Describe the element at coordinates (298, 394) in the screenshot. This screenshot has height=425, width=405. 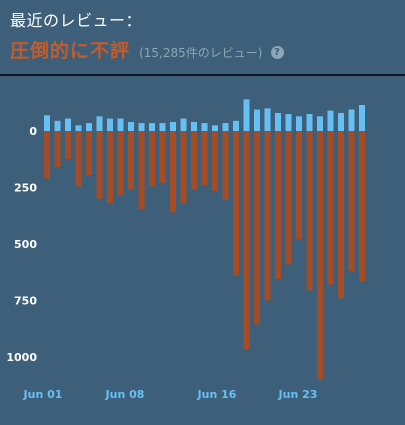
I see `x-tick-label: Jun 23` at that location.